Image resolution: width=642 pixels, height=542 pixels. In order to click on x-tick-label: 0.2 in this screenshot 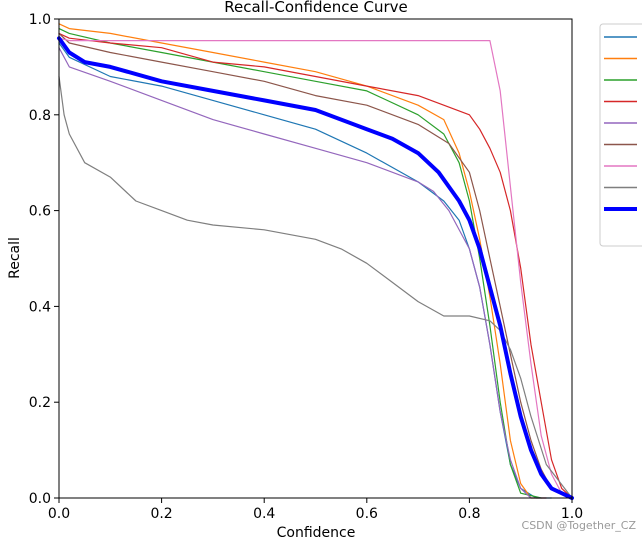, I will do `click(161, 514)`.